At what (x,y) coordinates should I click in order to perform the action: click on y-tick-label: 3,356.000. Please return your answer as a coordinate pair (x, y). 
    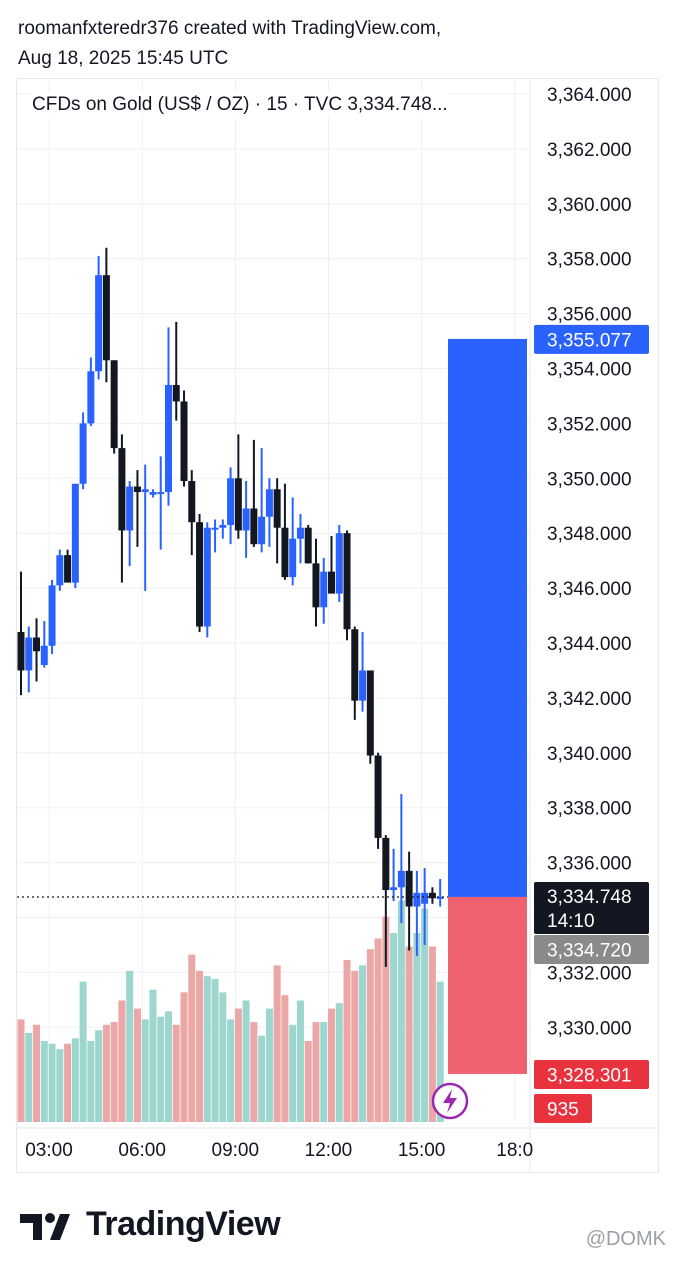
    Looking at the image, I should click on (589, 315).